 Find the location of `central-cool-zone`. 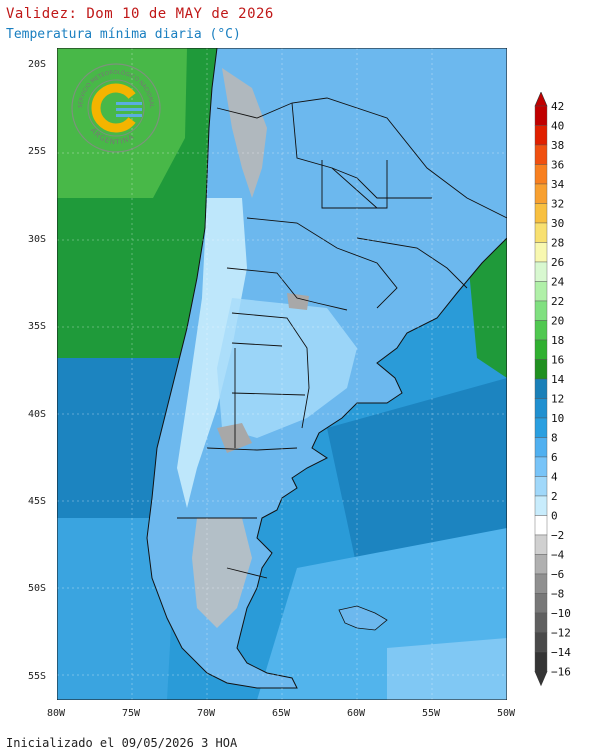

central-cool-zone is located at coordinates (287, 368).